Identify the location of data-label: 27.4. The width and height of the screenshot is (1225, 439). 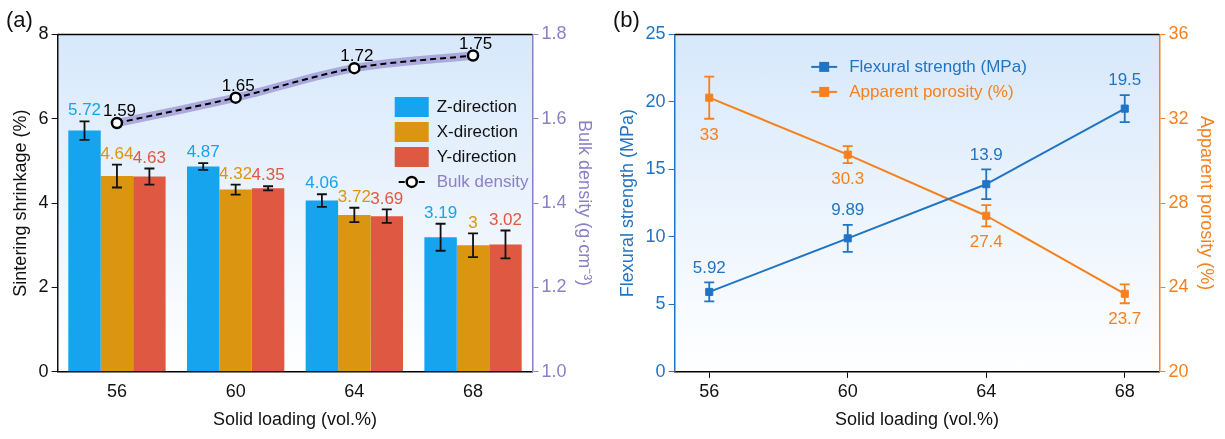
(986, 242).